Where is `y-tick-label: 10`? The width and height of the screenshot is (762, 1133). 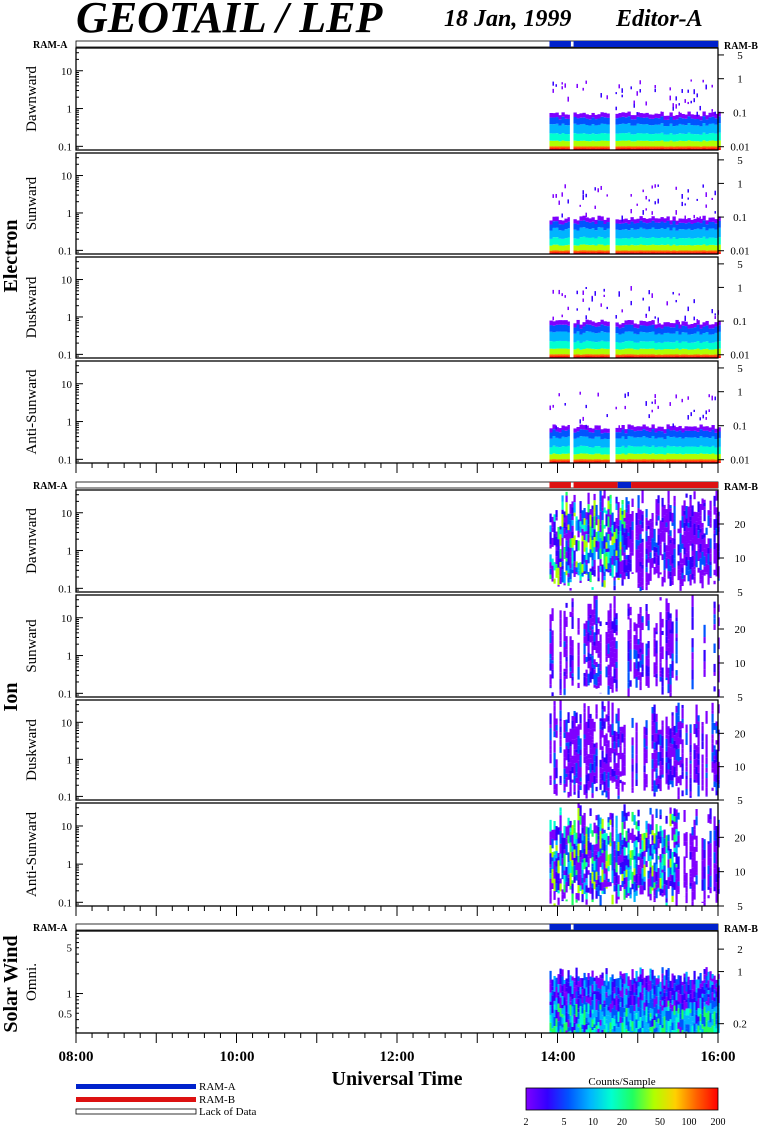 y-tick-label: 10 is located at coordinates (67, 177).